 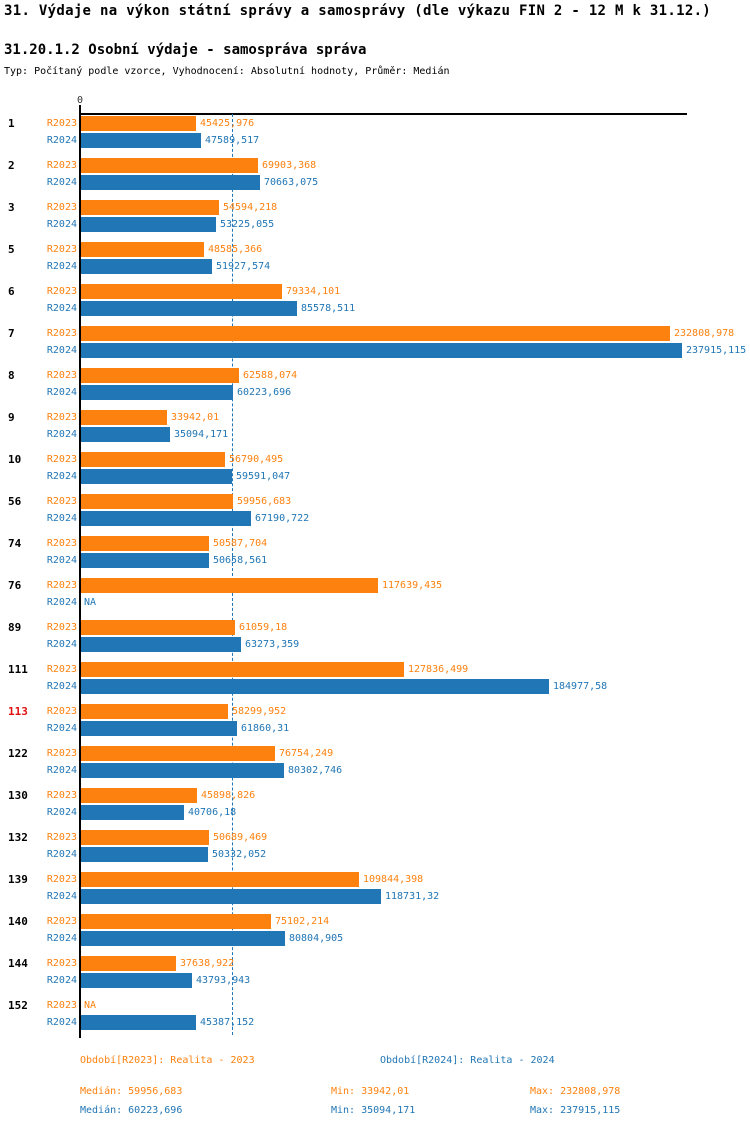 I want to click on category-label: 9, so click(x=11, y=417).